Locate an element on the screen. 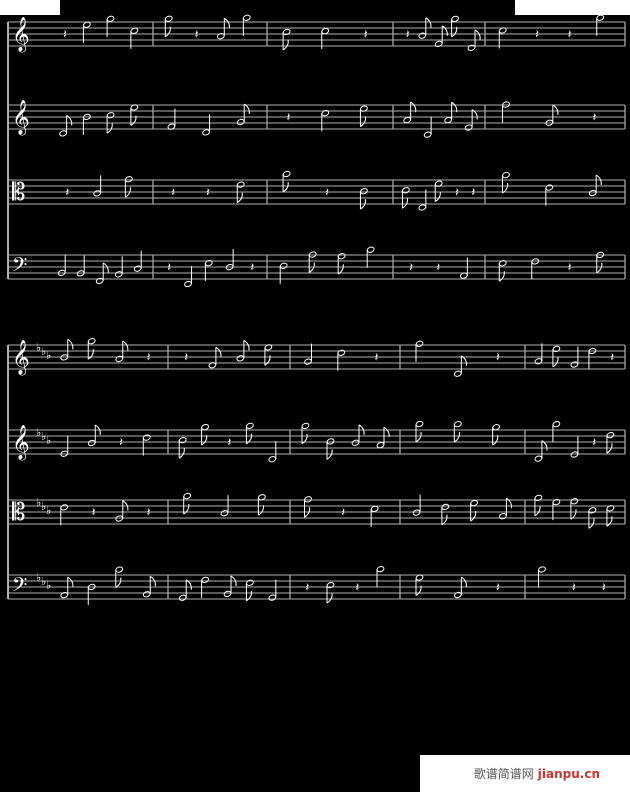 This screenshot has width=630, height=792. top-left-blank is located at coordinates (30, 7).